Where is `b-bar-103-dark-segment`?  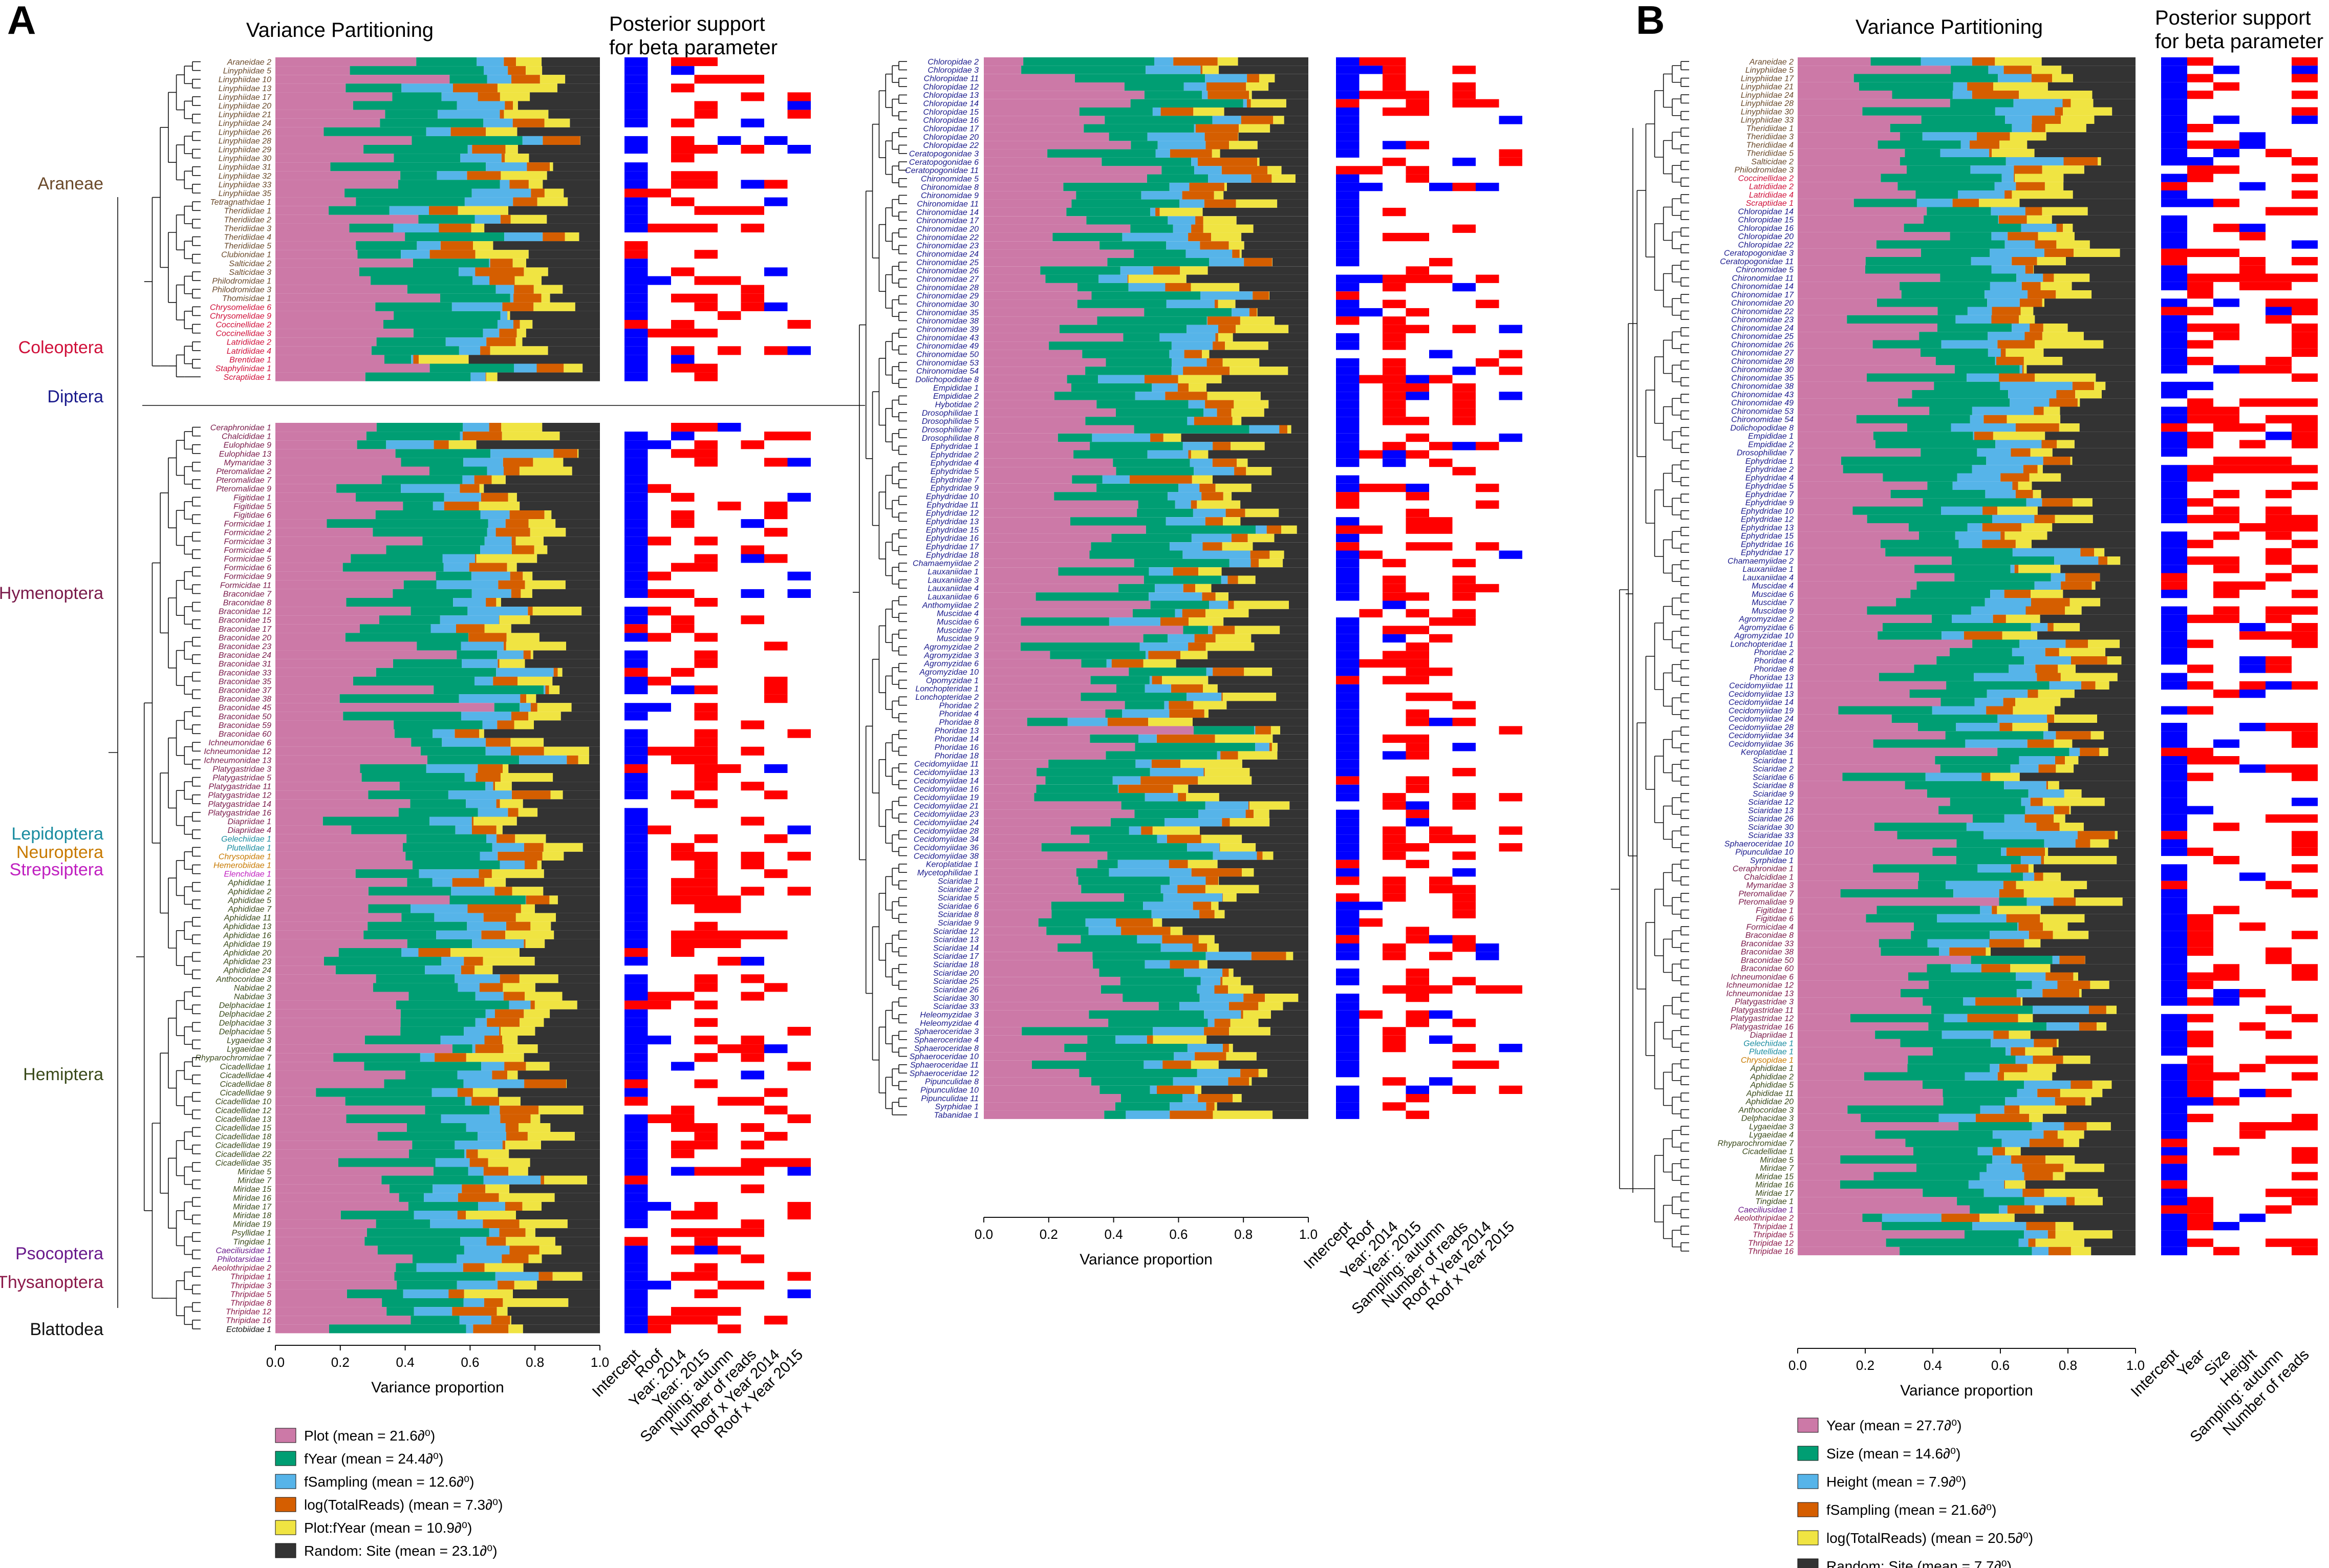 b-bar-103-dark-segment is located at coordinates (2110, 918).